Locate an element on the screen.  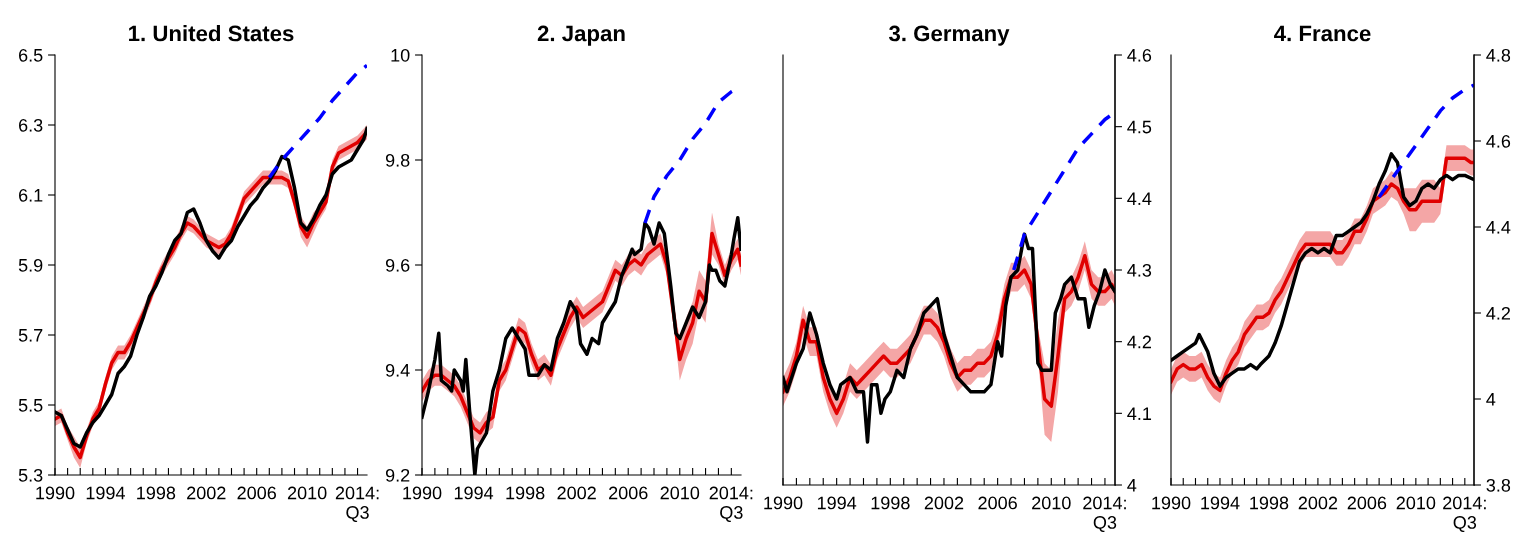
y-tick-label: 6.1 is located at coordinates (31, 195).